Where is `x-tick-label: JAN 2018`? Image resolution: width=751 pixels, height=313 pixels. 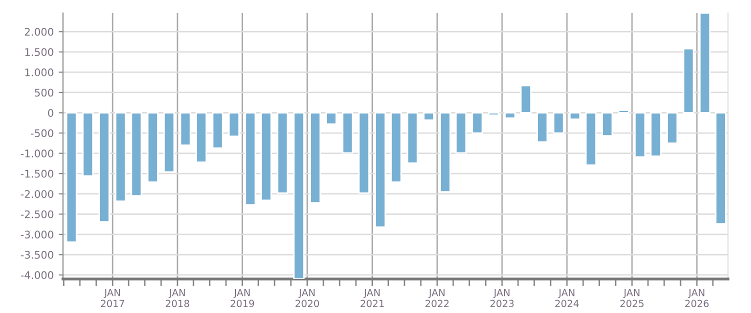
x-tick-label: JAN 2018 is located at coordinates (178, 298).